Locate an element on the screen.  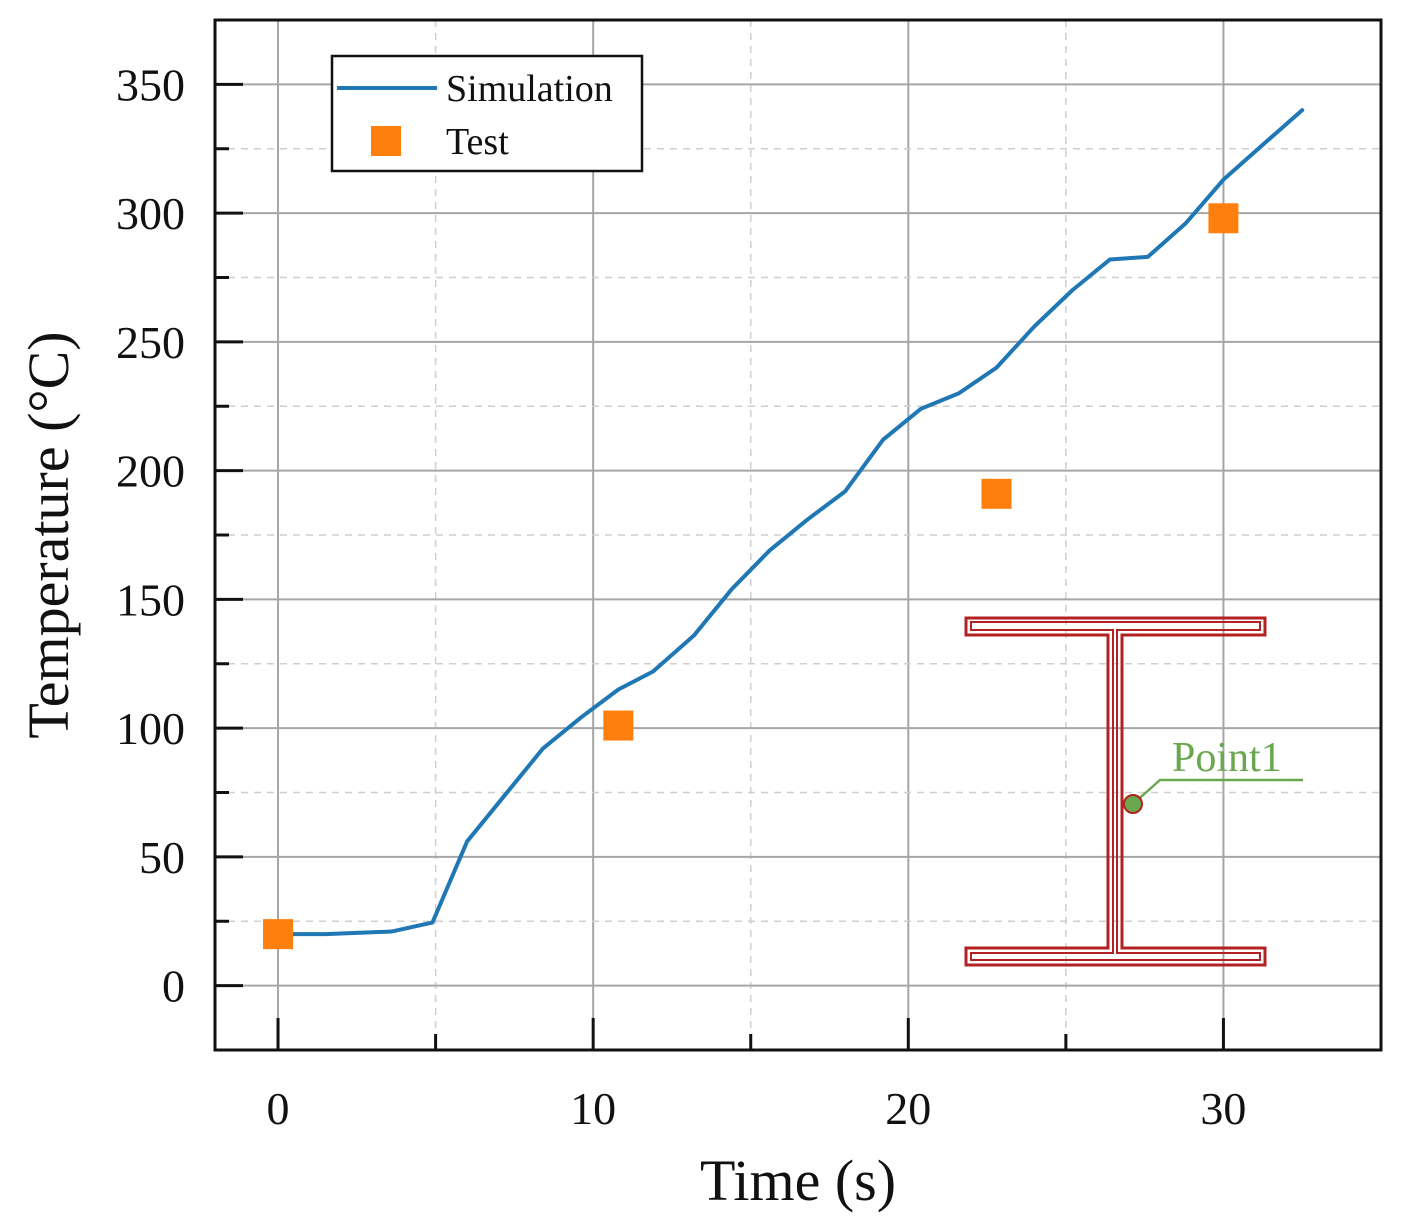
y-tick-label: 300 is located at coordinates (150, 213).